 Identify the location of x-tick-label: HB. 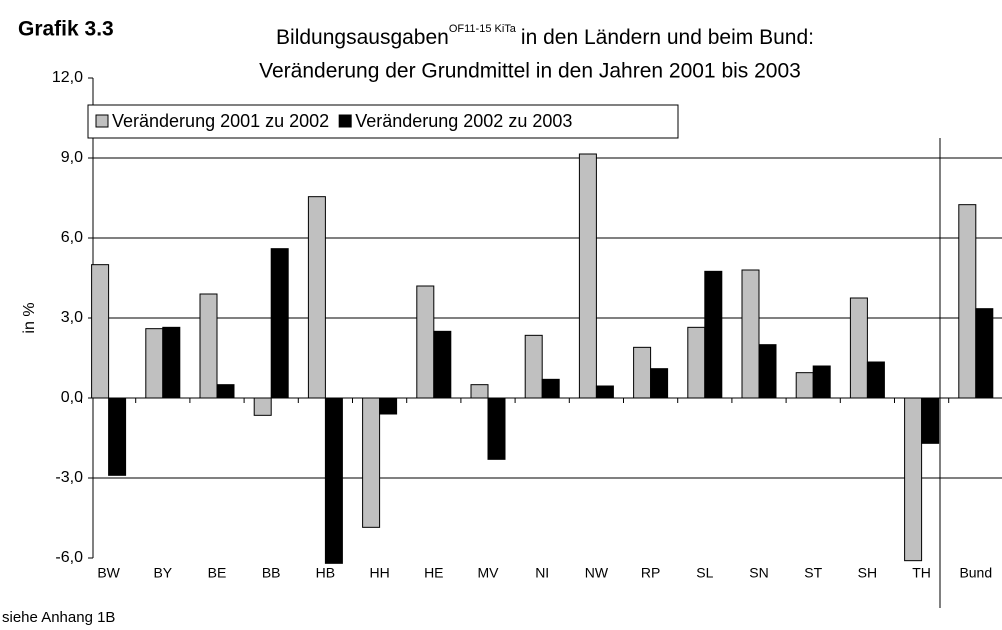
(325, 573).